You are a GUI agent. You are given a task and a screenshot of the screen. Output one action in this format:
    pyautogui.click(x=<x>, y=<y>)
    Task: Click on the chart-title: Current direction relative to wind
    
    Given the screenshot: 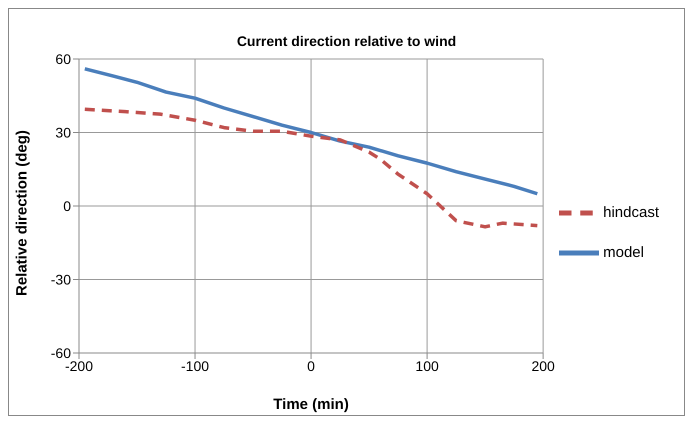 What is the action you would take?
    pyautogui.click(x=346, y=41)
    